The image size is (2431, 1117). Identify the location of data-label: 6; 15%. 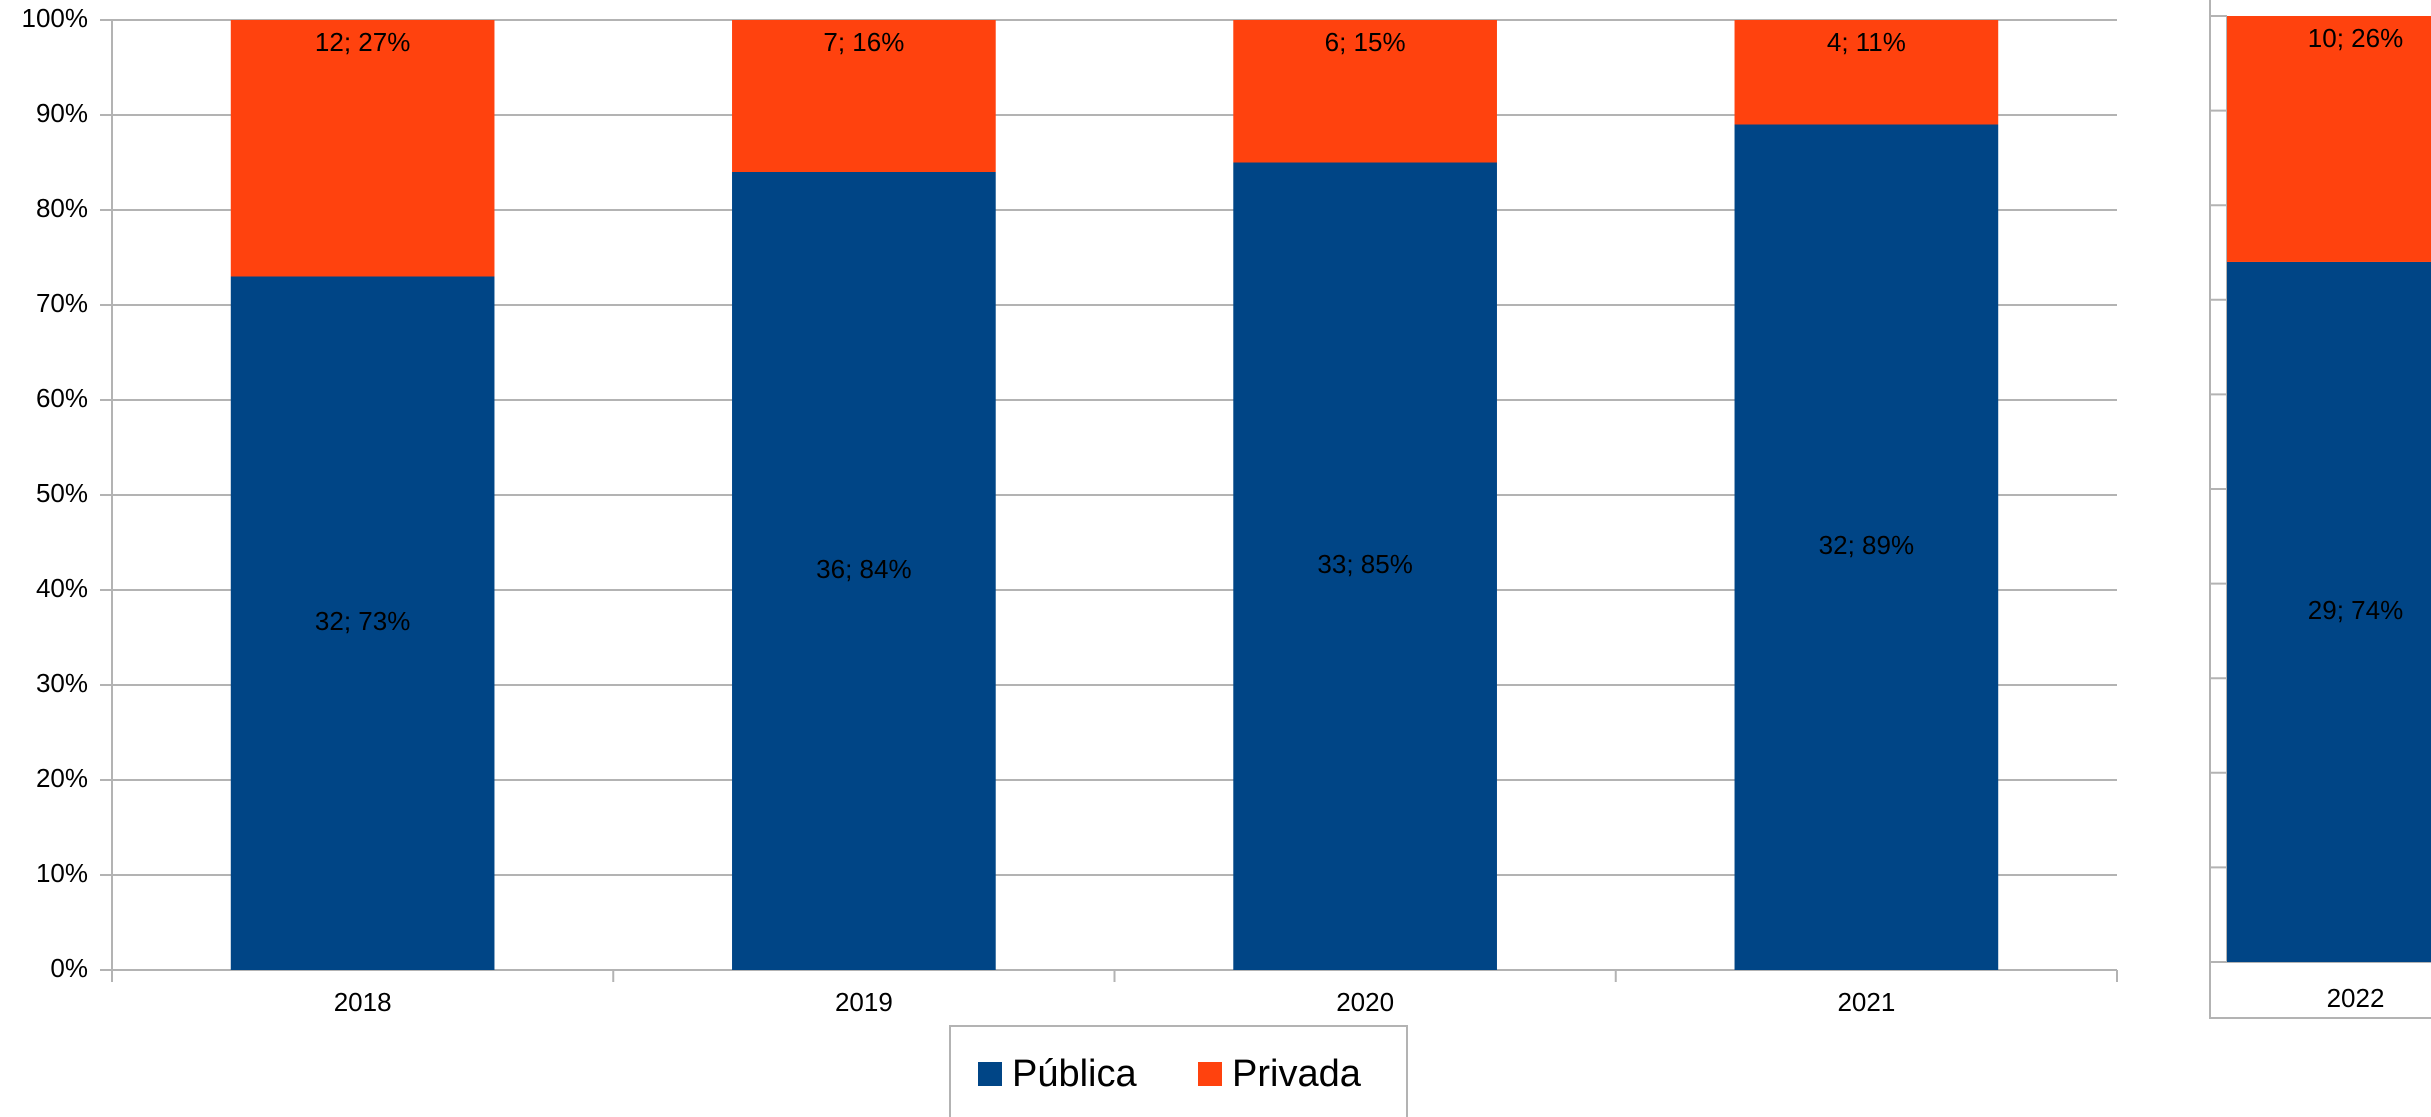
(1365, 42).